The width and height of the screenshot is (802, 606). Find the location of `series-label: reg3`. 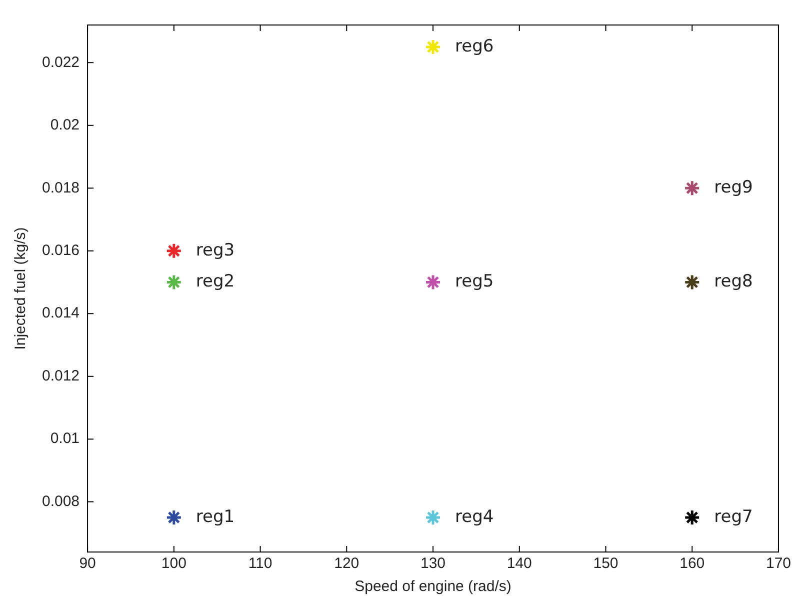

series-label: reg3 is located at coordinates (215, 250).